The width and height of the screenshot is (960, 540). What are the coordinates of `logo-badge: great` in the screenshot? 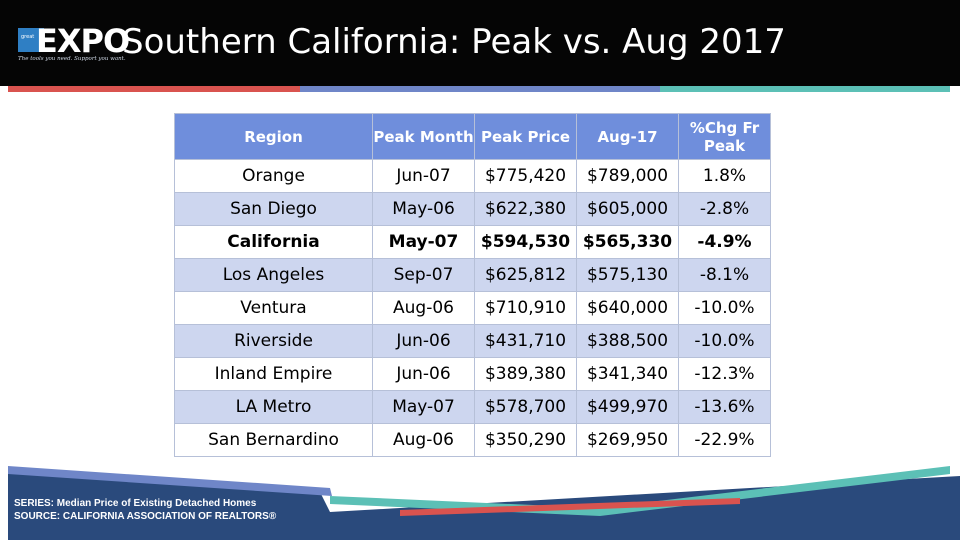 It's located at (31, 40).